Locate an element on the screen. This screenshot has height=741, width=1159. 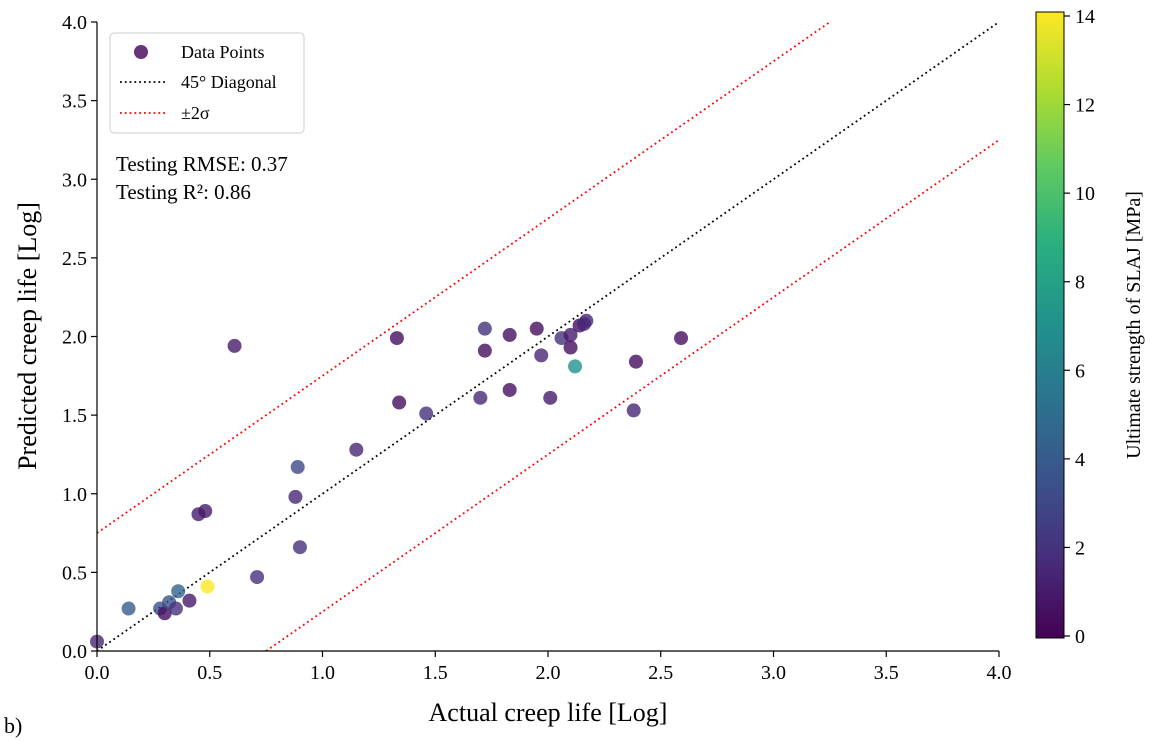
colorbar-tick-label: 10 is located at coordinates (1085, 194).